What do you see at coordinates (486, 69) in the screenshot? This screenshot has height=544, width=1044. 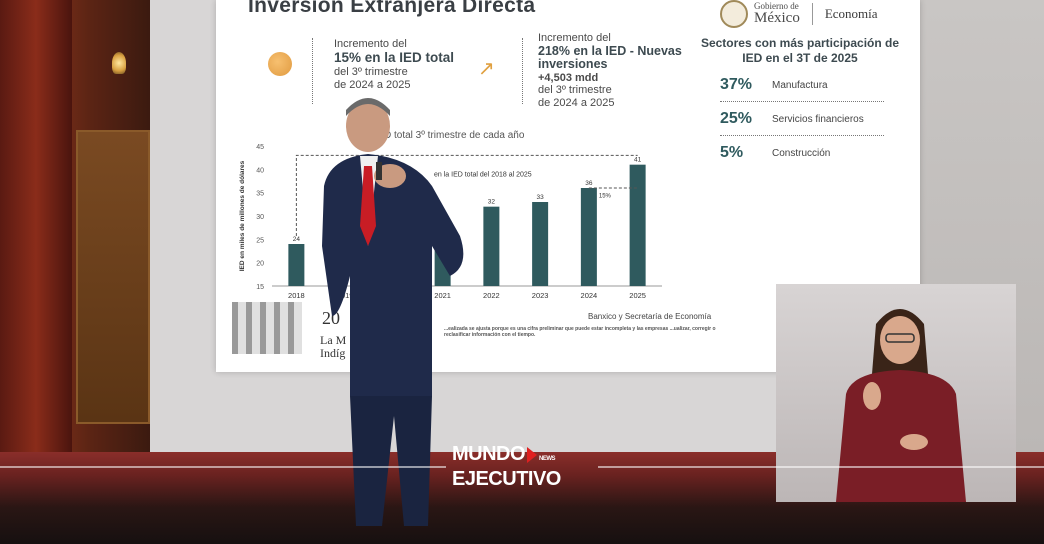 I see `growth-arrow-icon: ↗` at bounding box center [486, 69].